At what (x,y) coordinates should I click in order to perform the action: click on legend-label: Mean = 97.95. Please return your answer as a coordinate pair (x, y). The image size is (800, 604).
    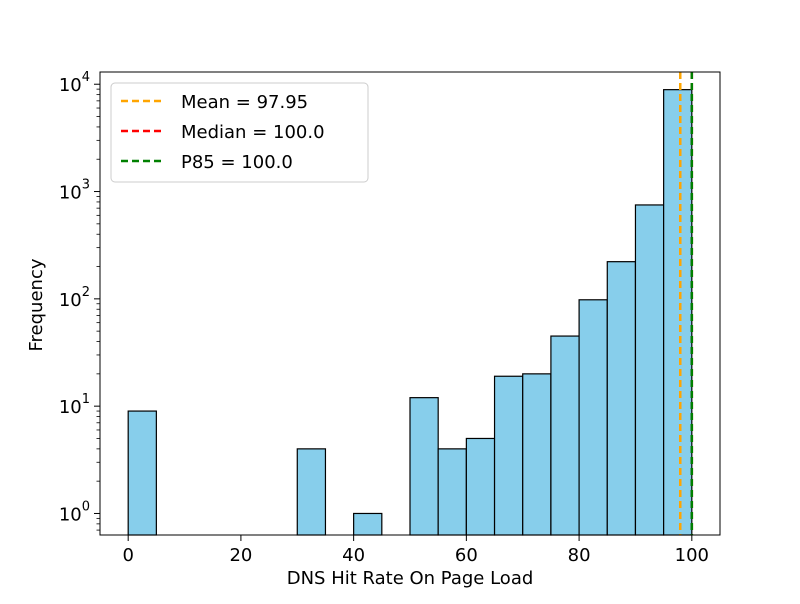
    Looking at the image, I should click on (244, 102).